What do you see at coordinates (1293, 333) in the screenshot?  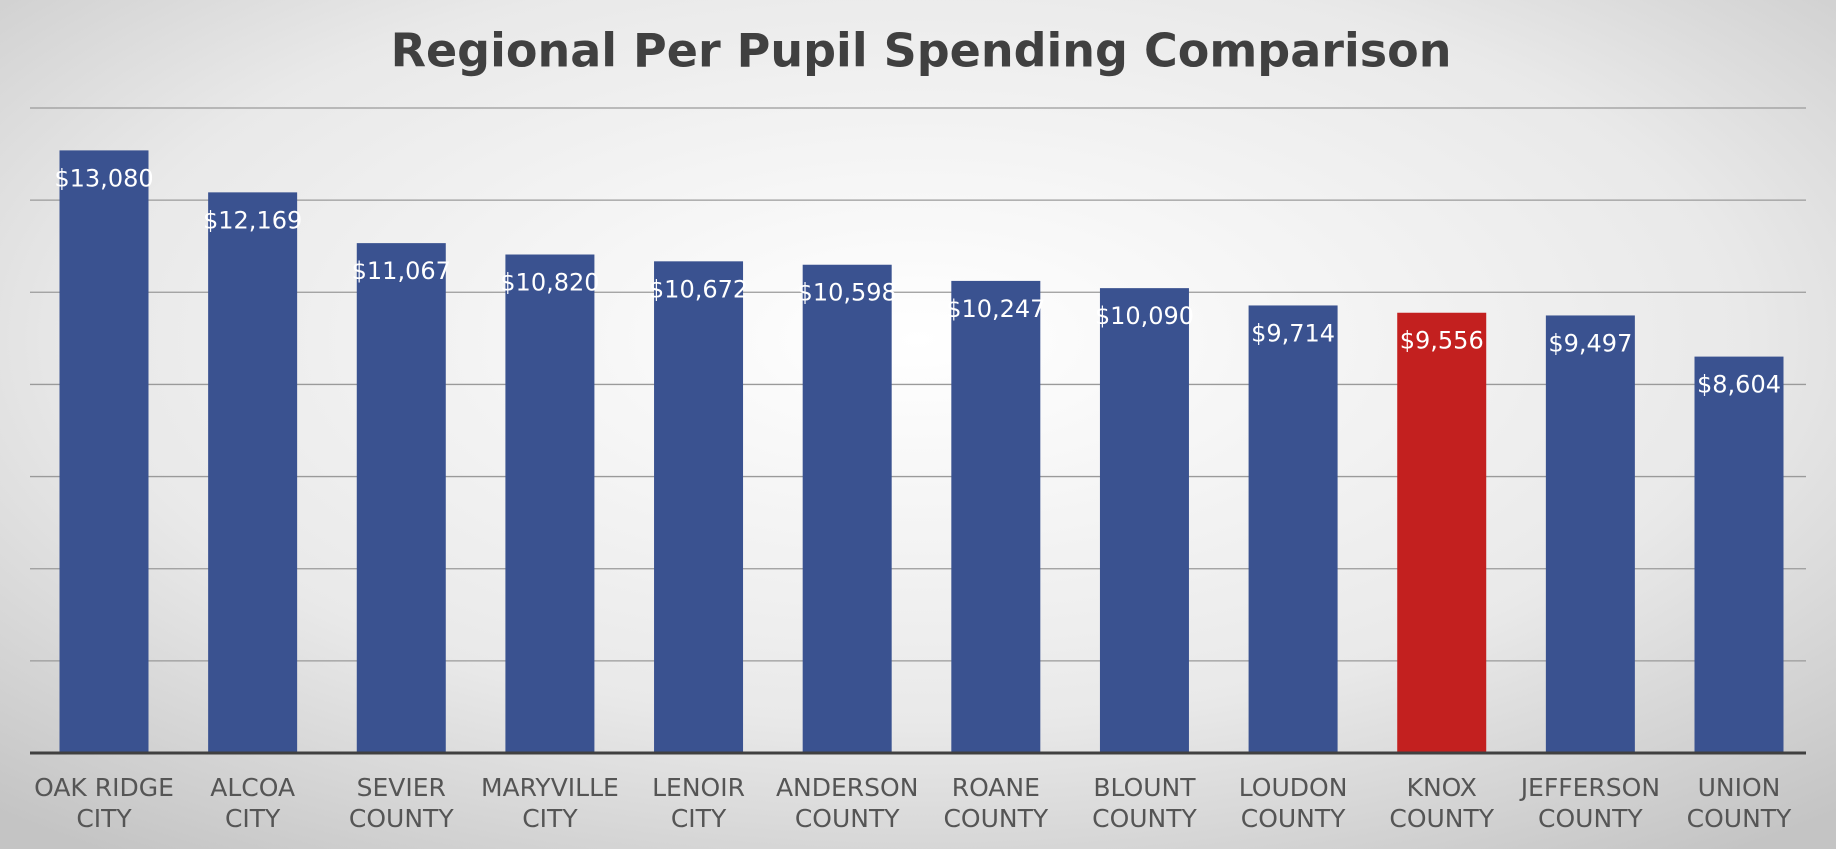 I see `value-label: $9,714` at bounding box center [1293, 333].